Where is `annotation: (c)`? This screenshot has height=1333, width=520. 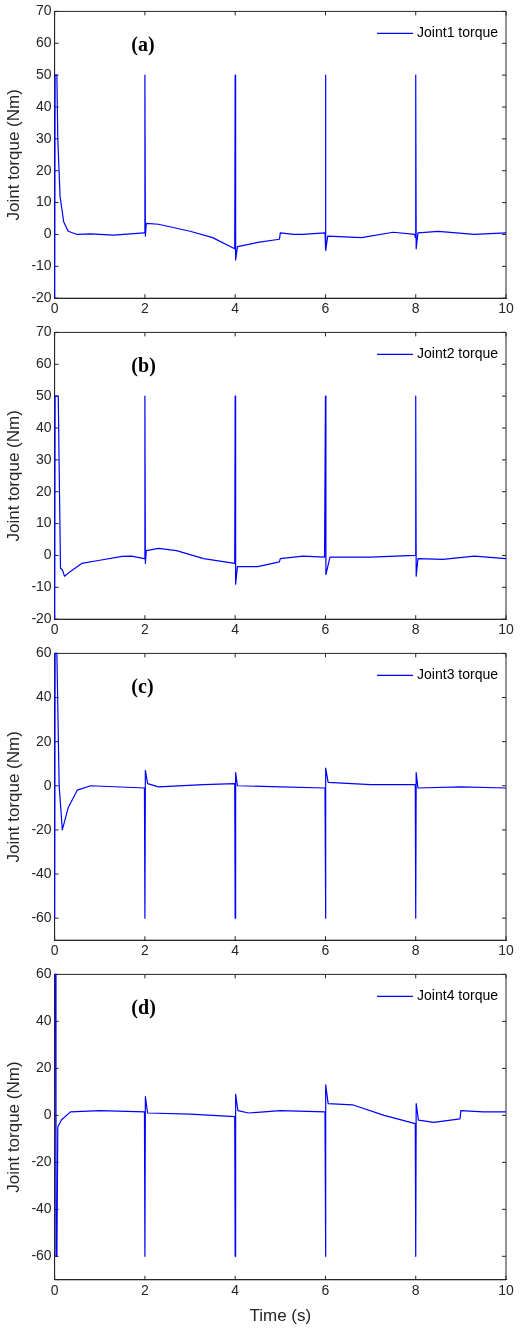
annotation: (c) is located at coordinates (142, 686).